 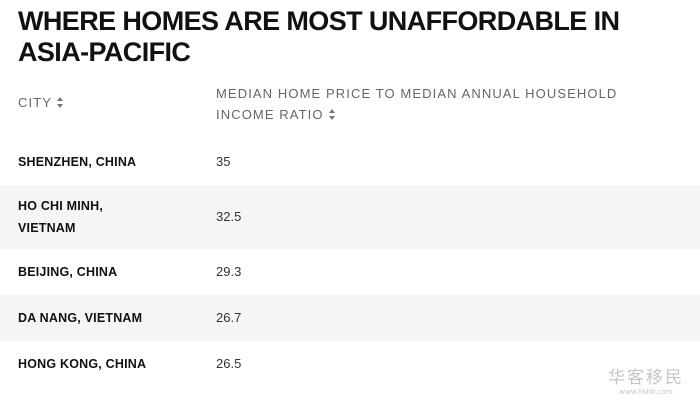 What do you see at coordinates (61, 217) in the screenshot?
I see `cell-city: HO CHI MINH, VIETNAM` at bounding box center [61, 217].